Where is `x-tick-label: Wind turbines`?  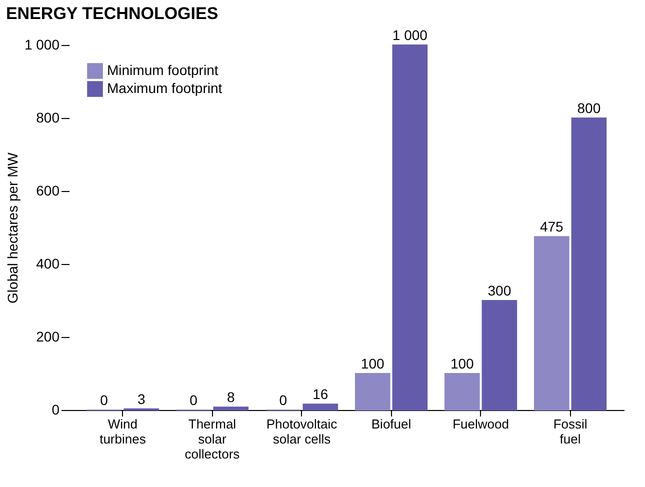 x-tick-label: Wind turbines is located at coordinates (123, 431).